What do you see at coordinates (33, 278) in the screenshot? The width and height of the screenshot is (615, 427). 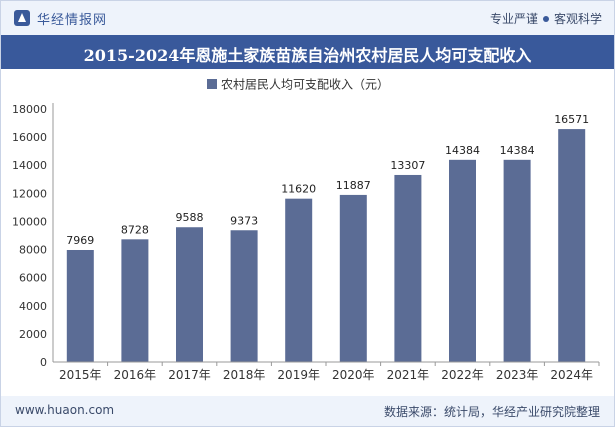 I see `y-tick-label: 6000` at bounding box center [33, 278].